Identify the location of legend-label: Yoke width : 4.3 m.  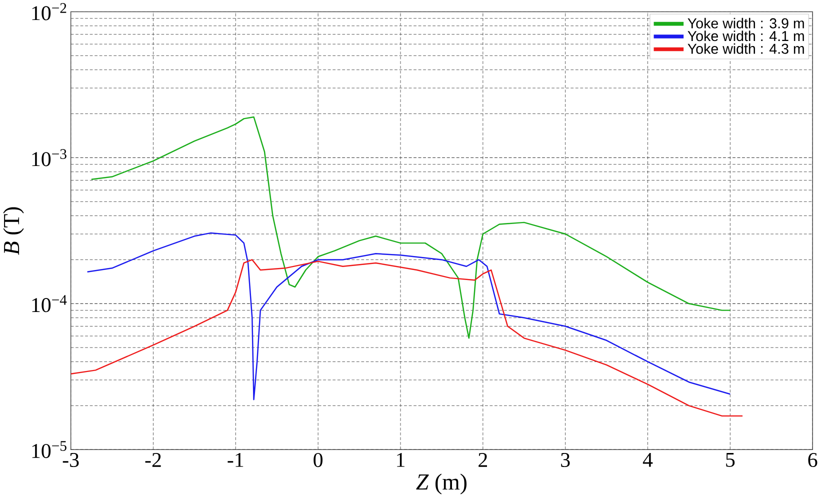
(746, 49).